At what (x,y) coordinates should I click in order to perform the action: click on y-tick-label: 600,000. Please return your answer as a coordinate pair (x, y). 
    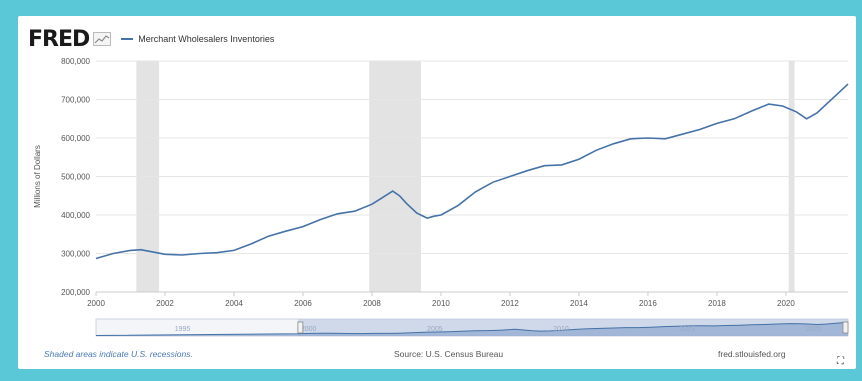
    Looking at the image, I should click on (75, 138).